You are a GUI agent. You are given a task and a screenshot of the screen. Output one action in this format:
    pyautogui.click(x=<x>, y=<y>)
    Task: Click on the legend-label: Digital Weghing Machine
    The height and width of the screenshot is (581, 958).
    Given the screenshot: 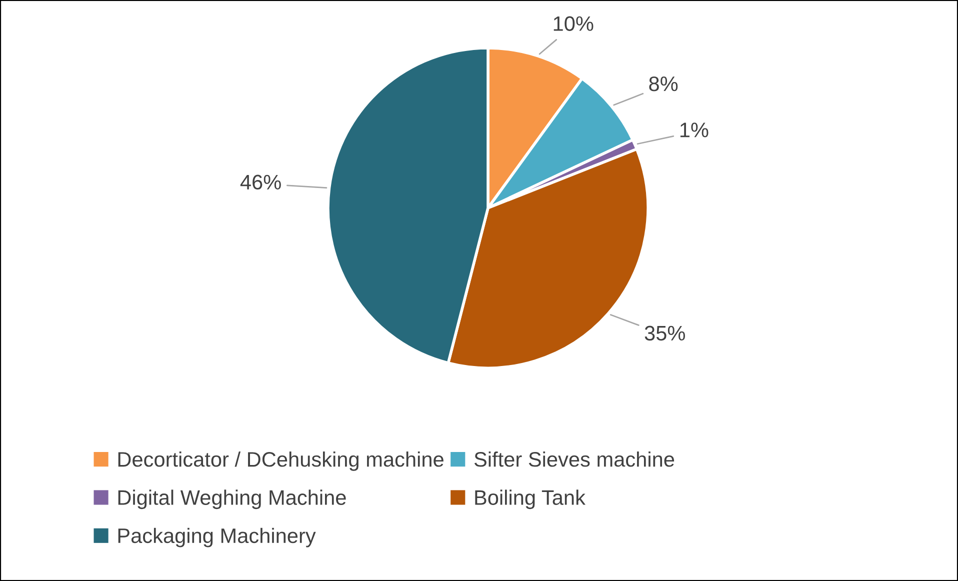 What is the action you would take?
    pyautogui.click(x=232, y=500)
    